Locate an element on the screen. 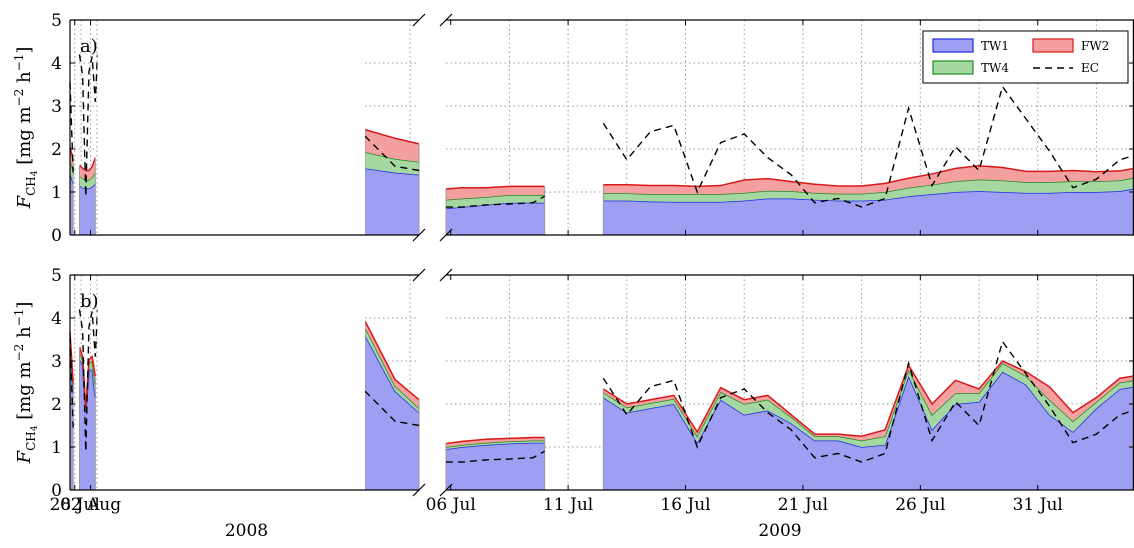 This screenshot has width=1134, height=548. legend: TW1 FW2 TW4 EC is located at coordinates (1025, 57).